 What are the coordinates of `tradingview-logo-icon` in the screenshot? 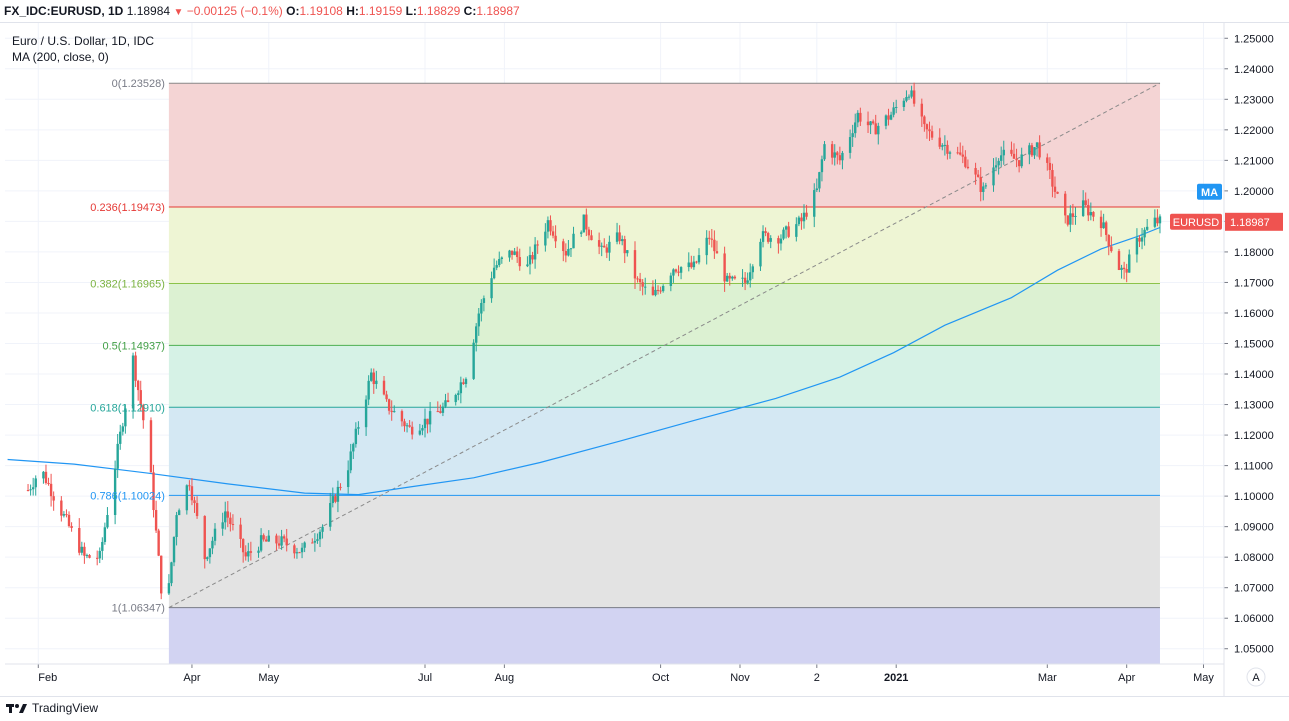 It's located at (16, 708).